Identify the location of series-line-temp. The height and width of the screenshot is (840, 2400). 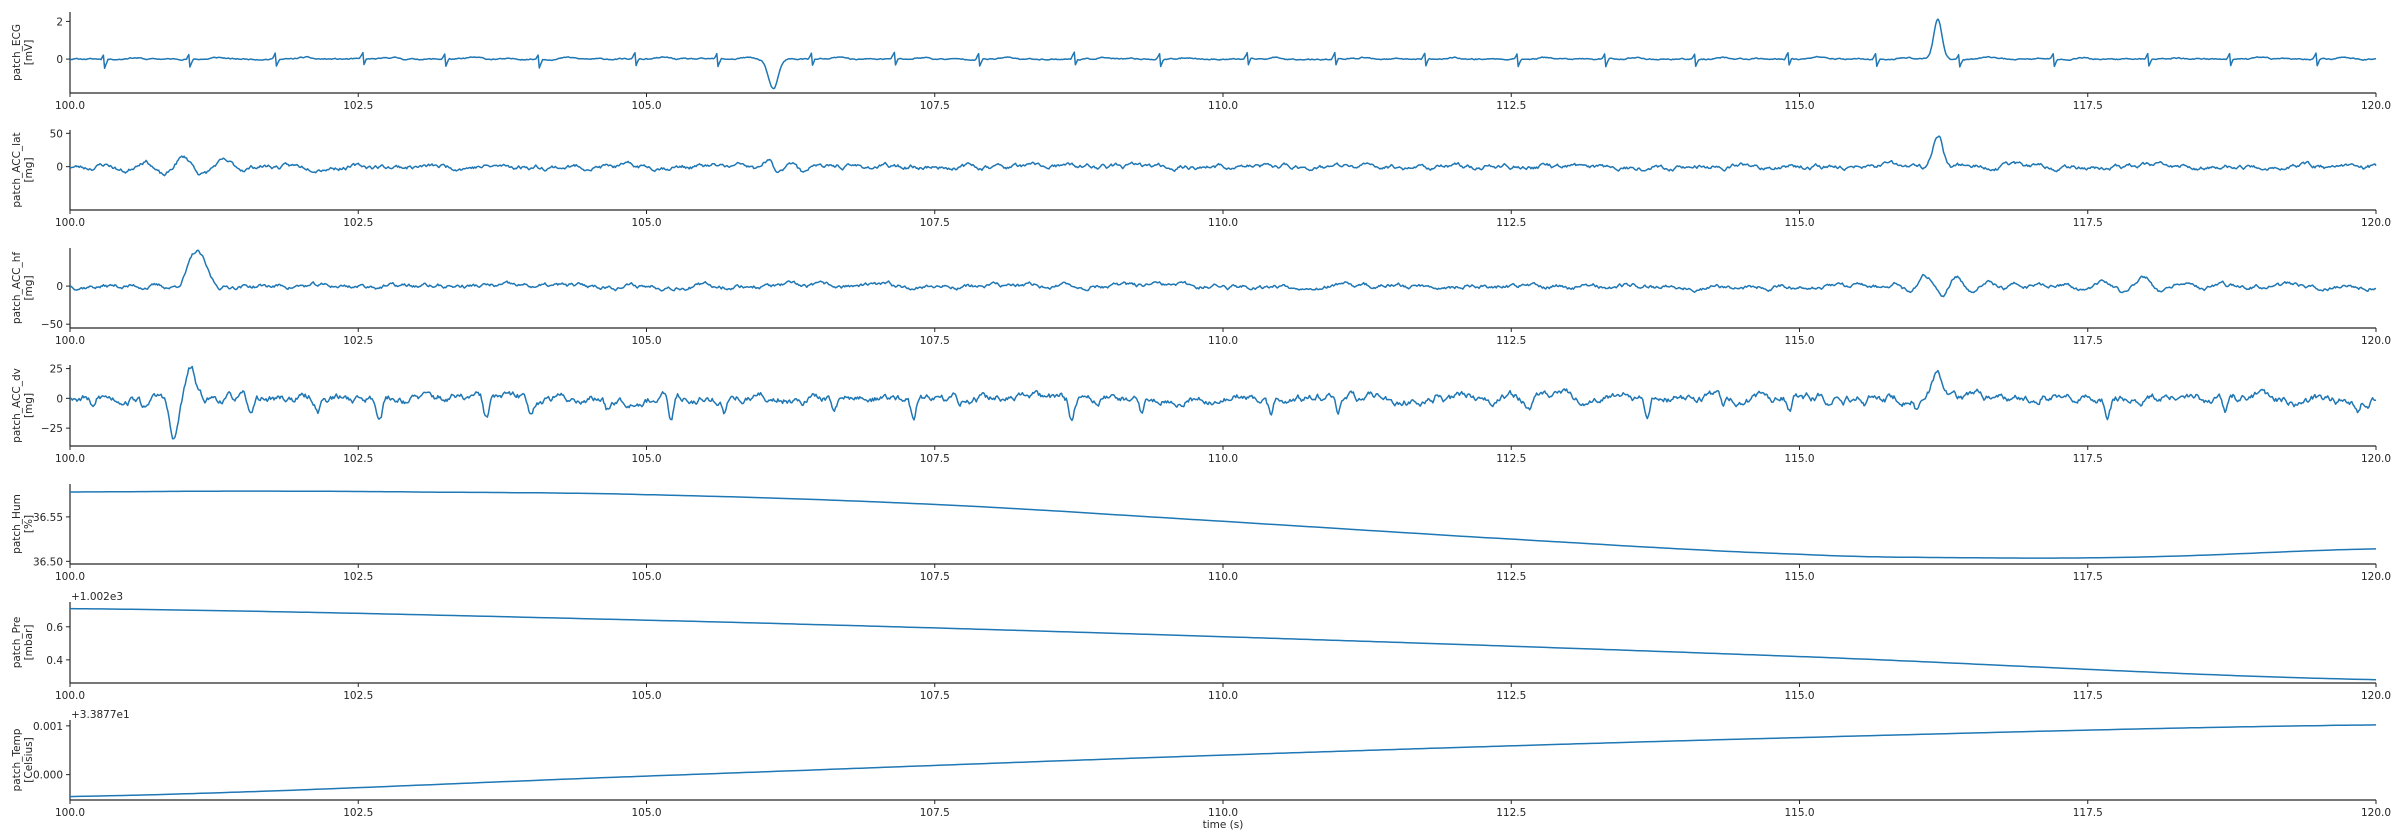
(1223, 761).